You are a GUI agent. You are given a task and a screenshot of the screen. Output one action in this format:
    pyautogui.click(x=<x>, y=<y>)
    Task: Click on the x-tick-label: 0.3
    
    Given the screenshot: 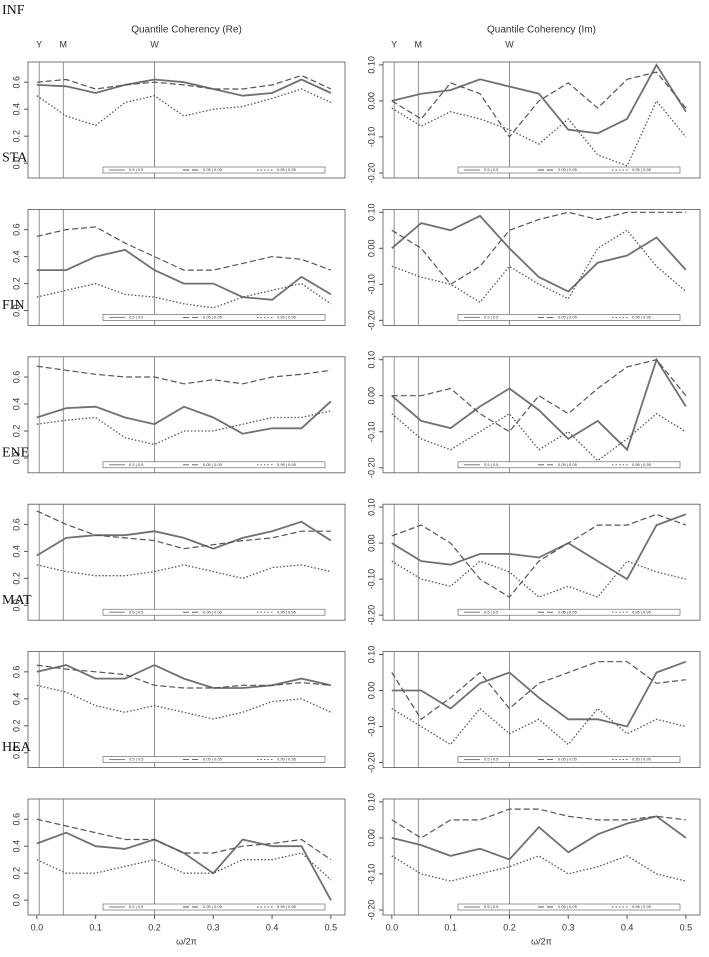 What is the action you would take?
    pyautogui.click(x=568, y=927)
    